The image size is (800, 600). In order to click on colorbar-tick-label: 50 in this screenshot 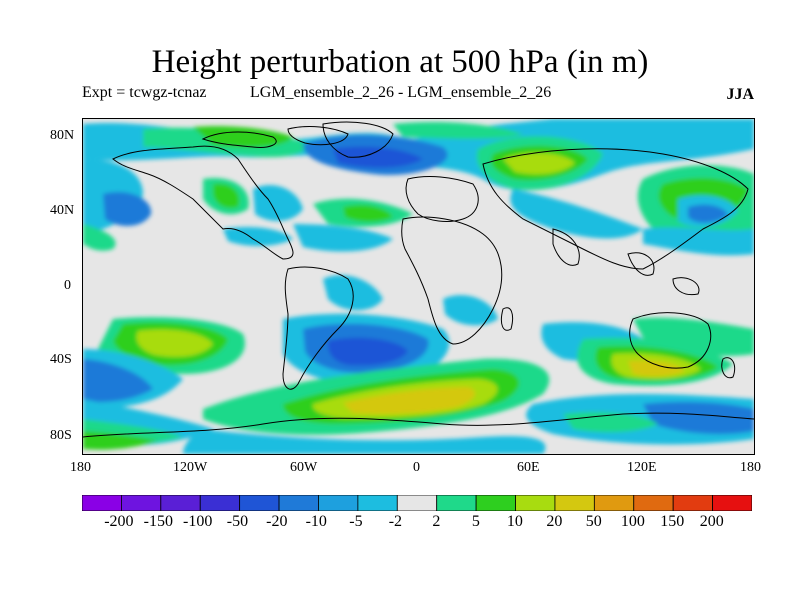, I will do `click(593, 521)`.